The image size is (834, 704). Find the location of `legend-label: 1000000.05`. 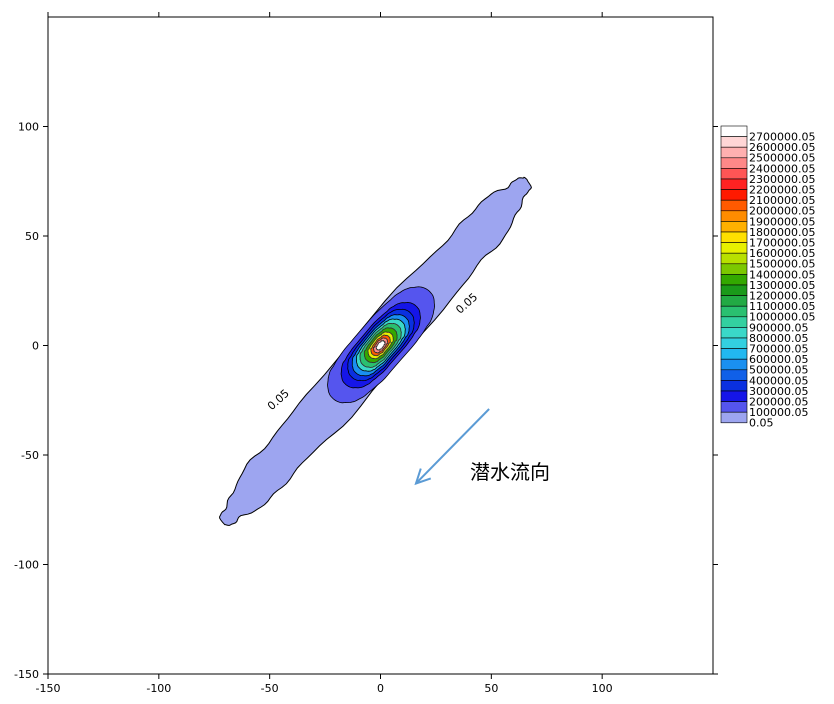

legend-label: 1000000.05 is located at coordinates (782, 317).